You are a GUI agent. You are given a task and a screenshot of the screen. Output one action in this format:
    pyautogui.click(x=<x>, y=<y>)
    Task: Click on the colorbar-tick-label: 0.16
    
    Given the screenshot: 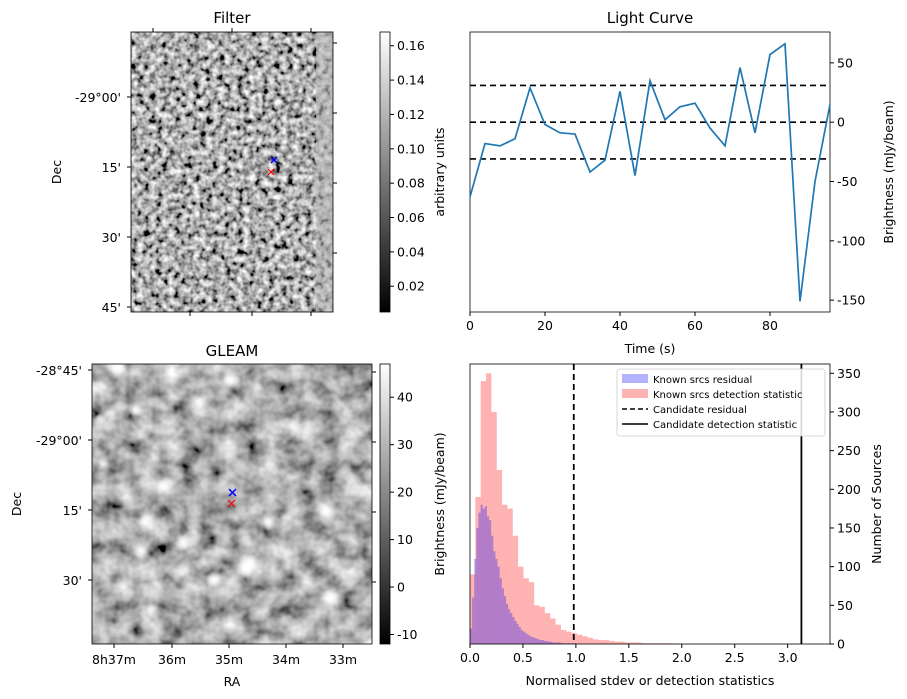 What is the action you would take?
    pyautogui.click(x=411, y=45)
    